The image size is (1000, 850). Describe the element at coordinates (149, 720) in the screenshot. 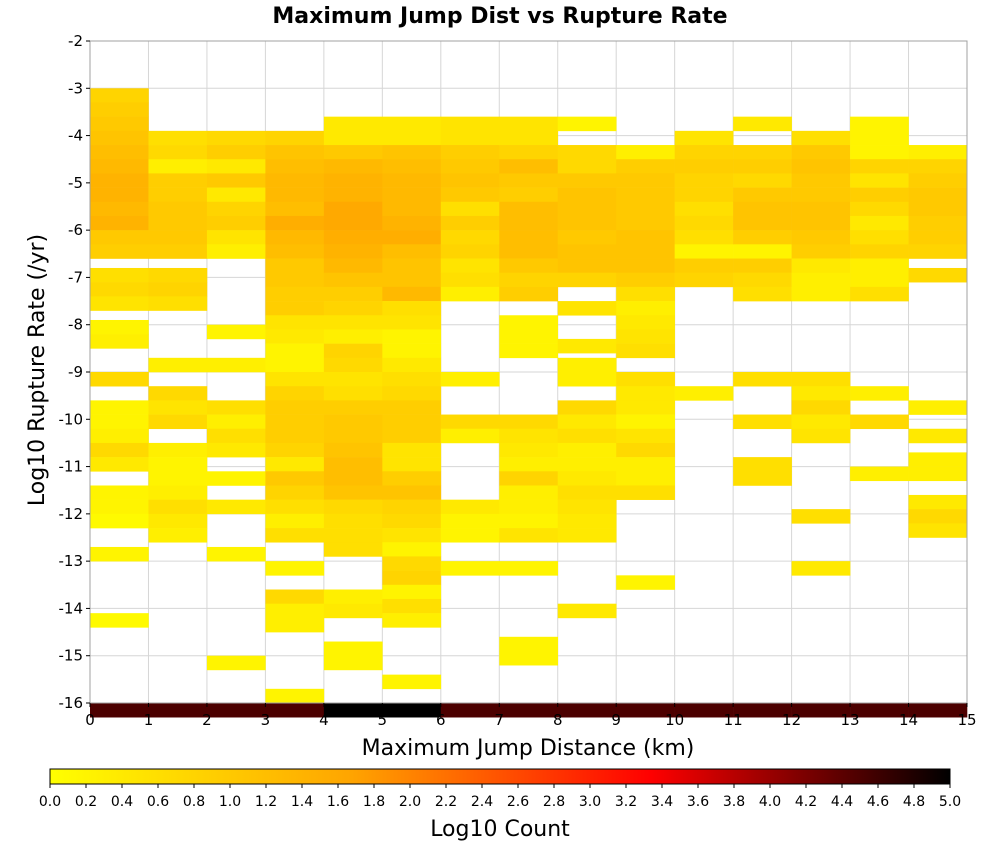

I see `x-tick-label: 1` at that location.